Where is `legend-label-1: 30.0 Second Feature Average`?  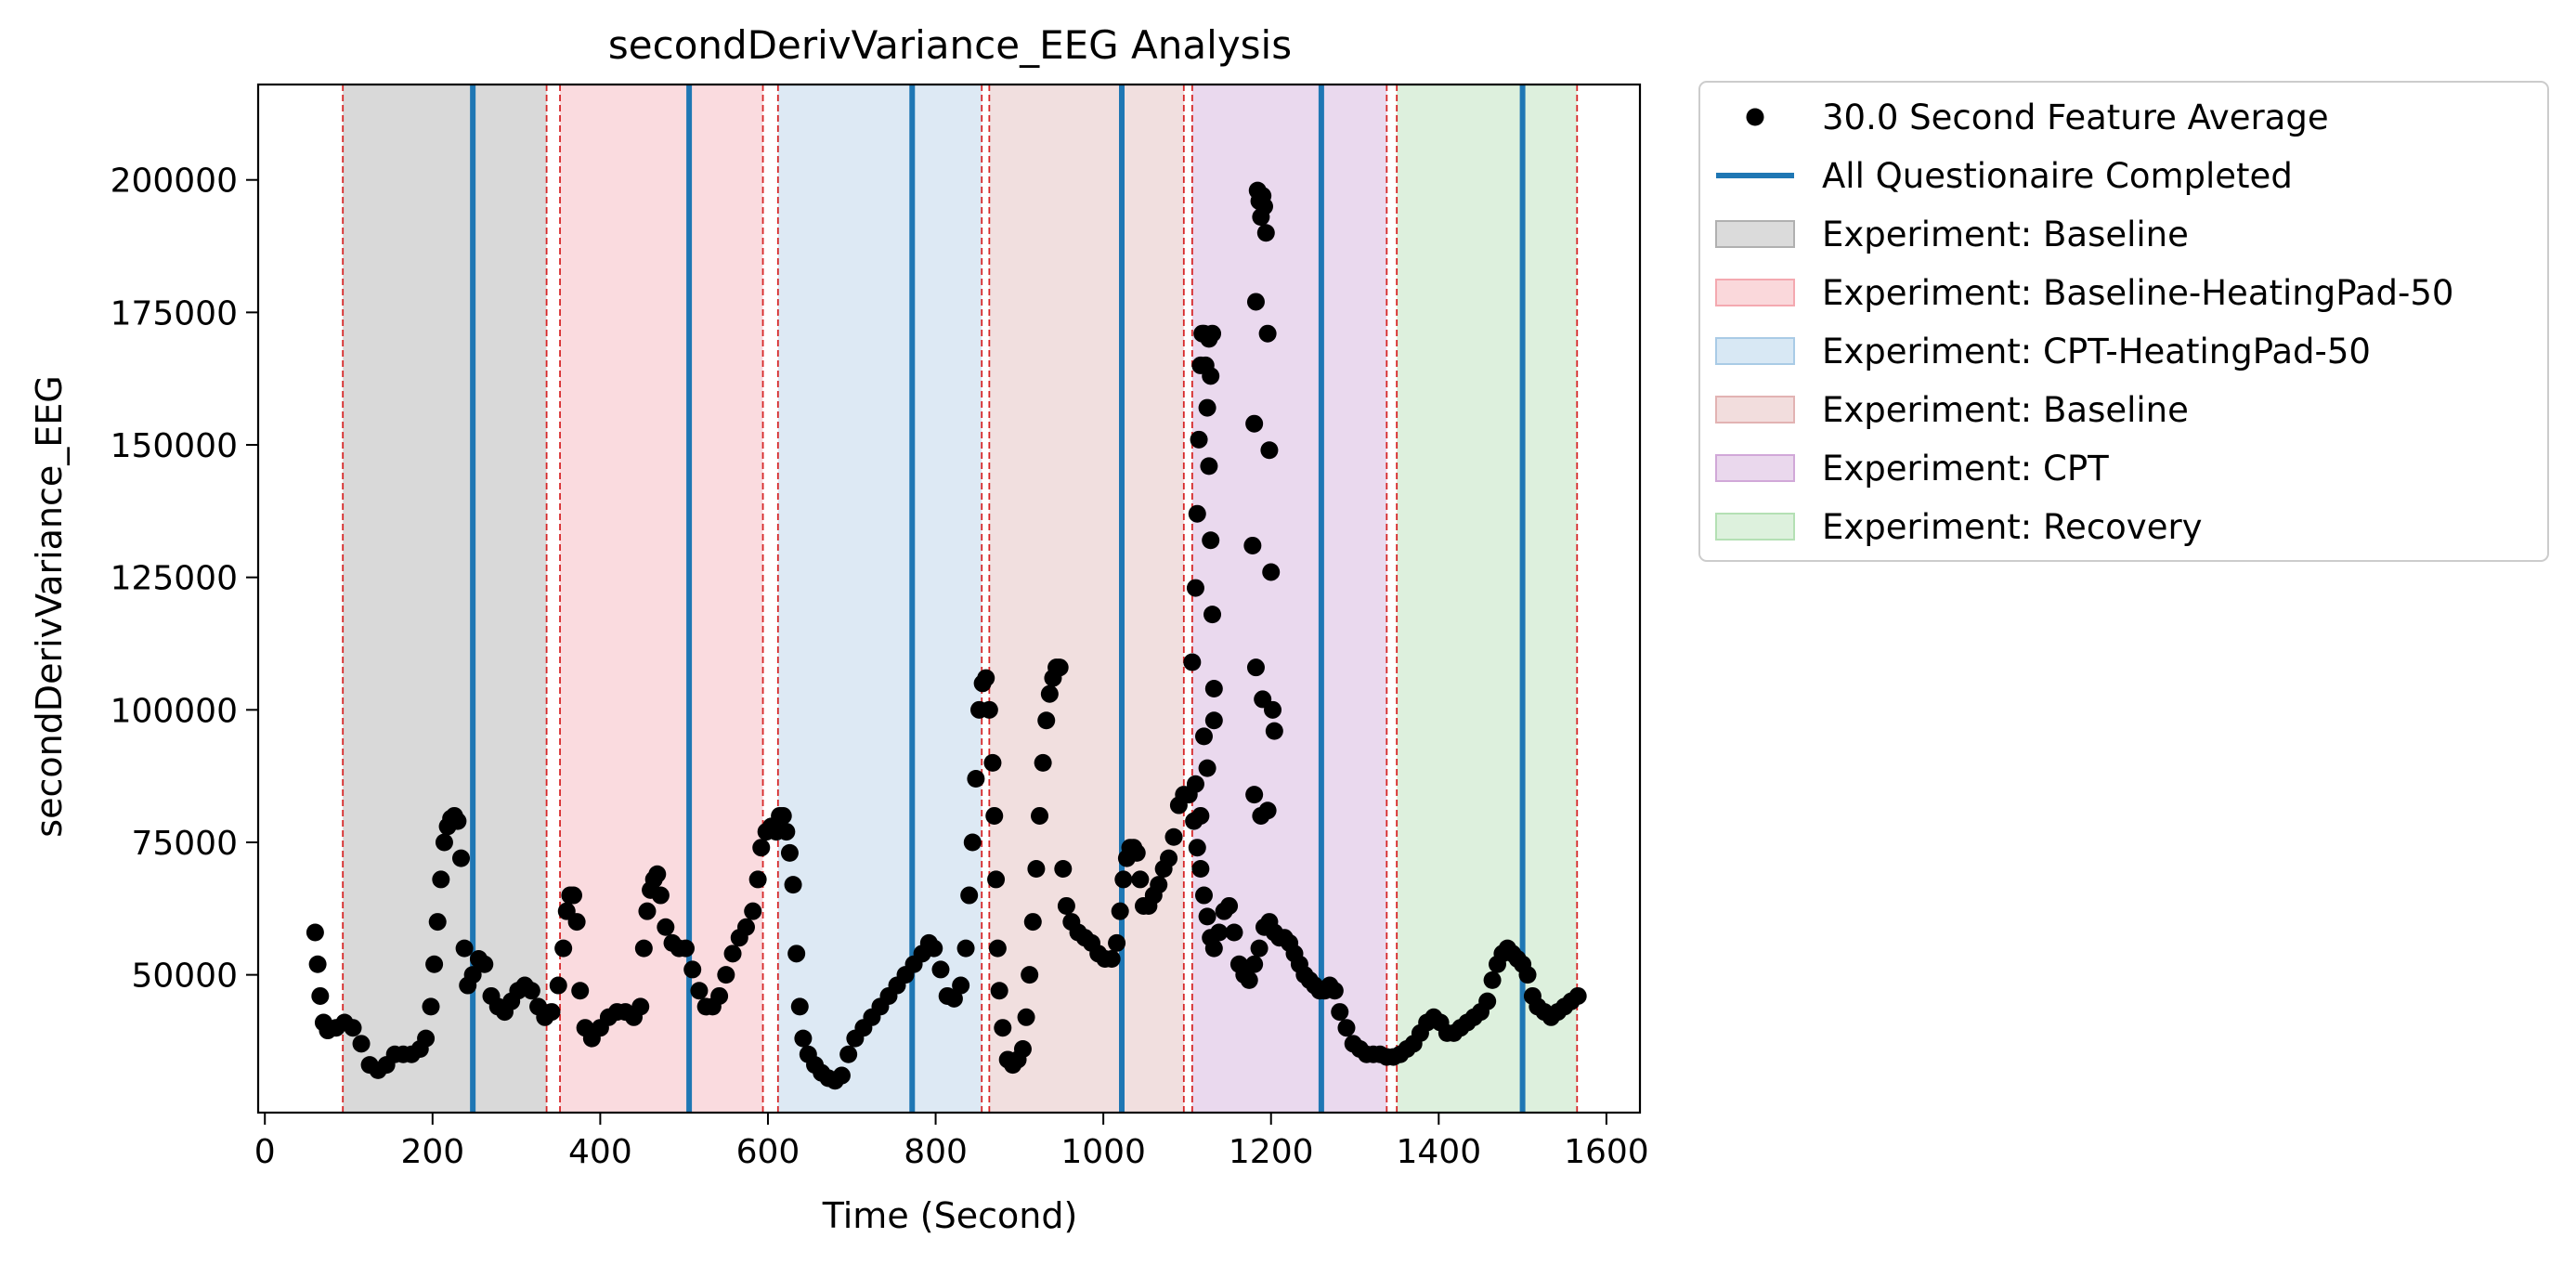
legend-label-1: 30.0 Second Feature Average is located at coordinates (2075, 118).